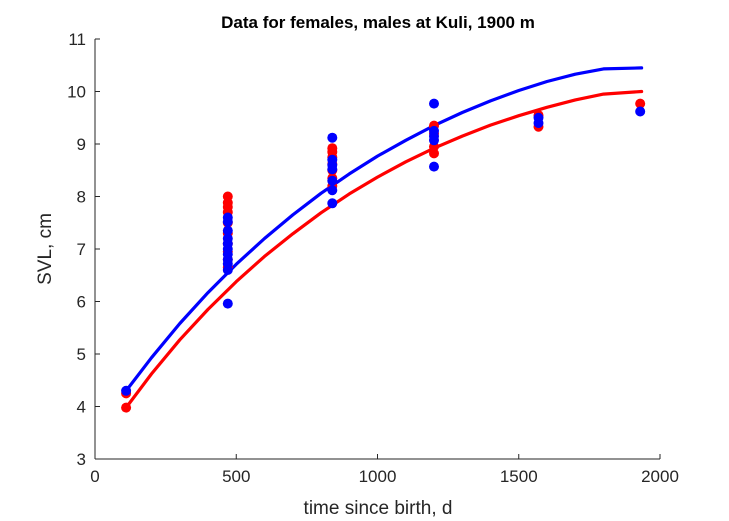  What do you see at coordinates (660, 476) in the screenshot?
I see `x-tick-label: 2000` at bounding box center [660, 476].